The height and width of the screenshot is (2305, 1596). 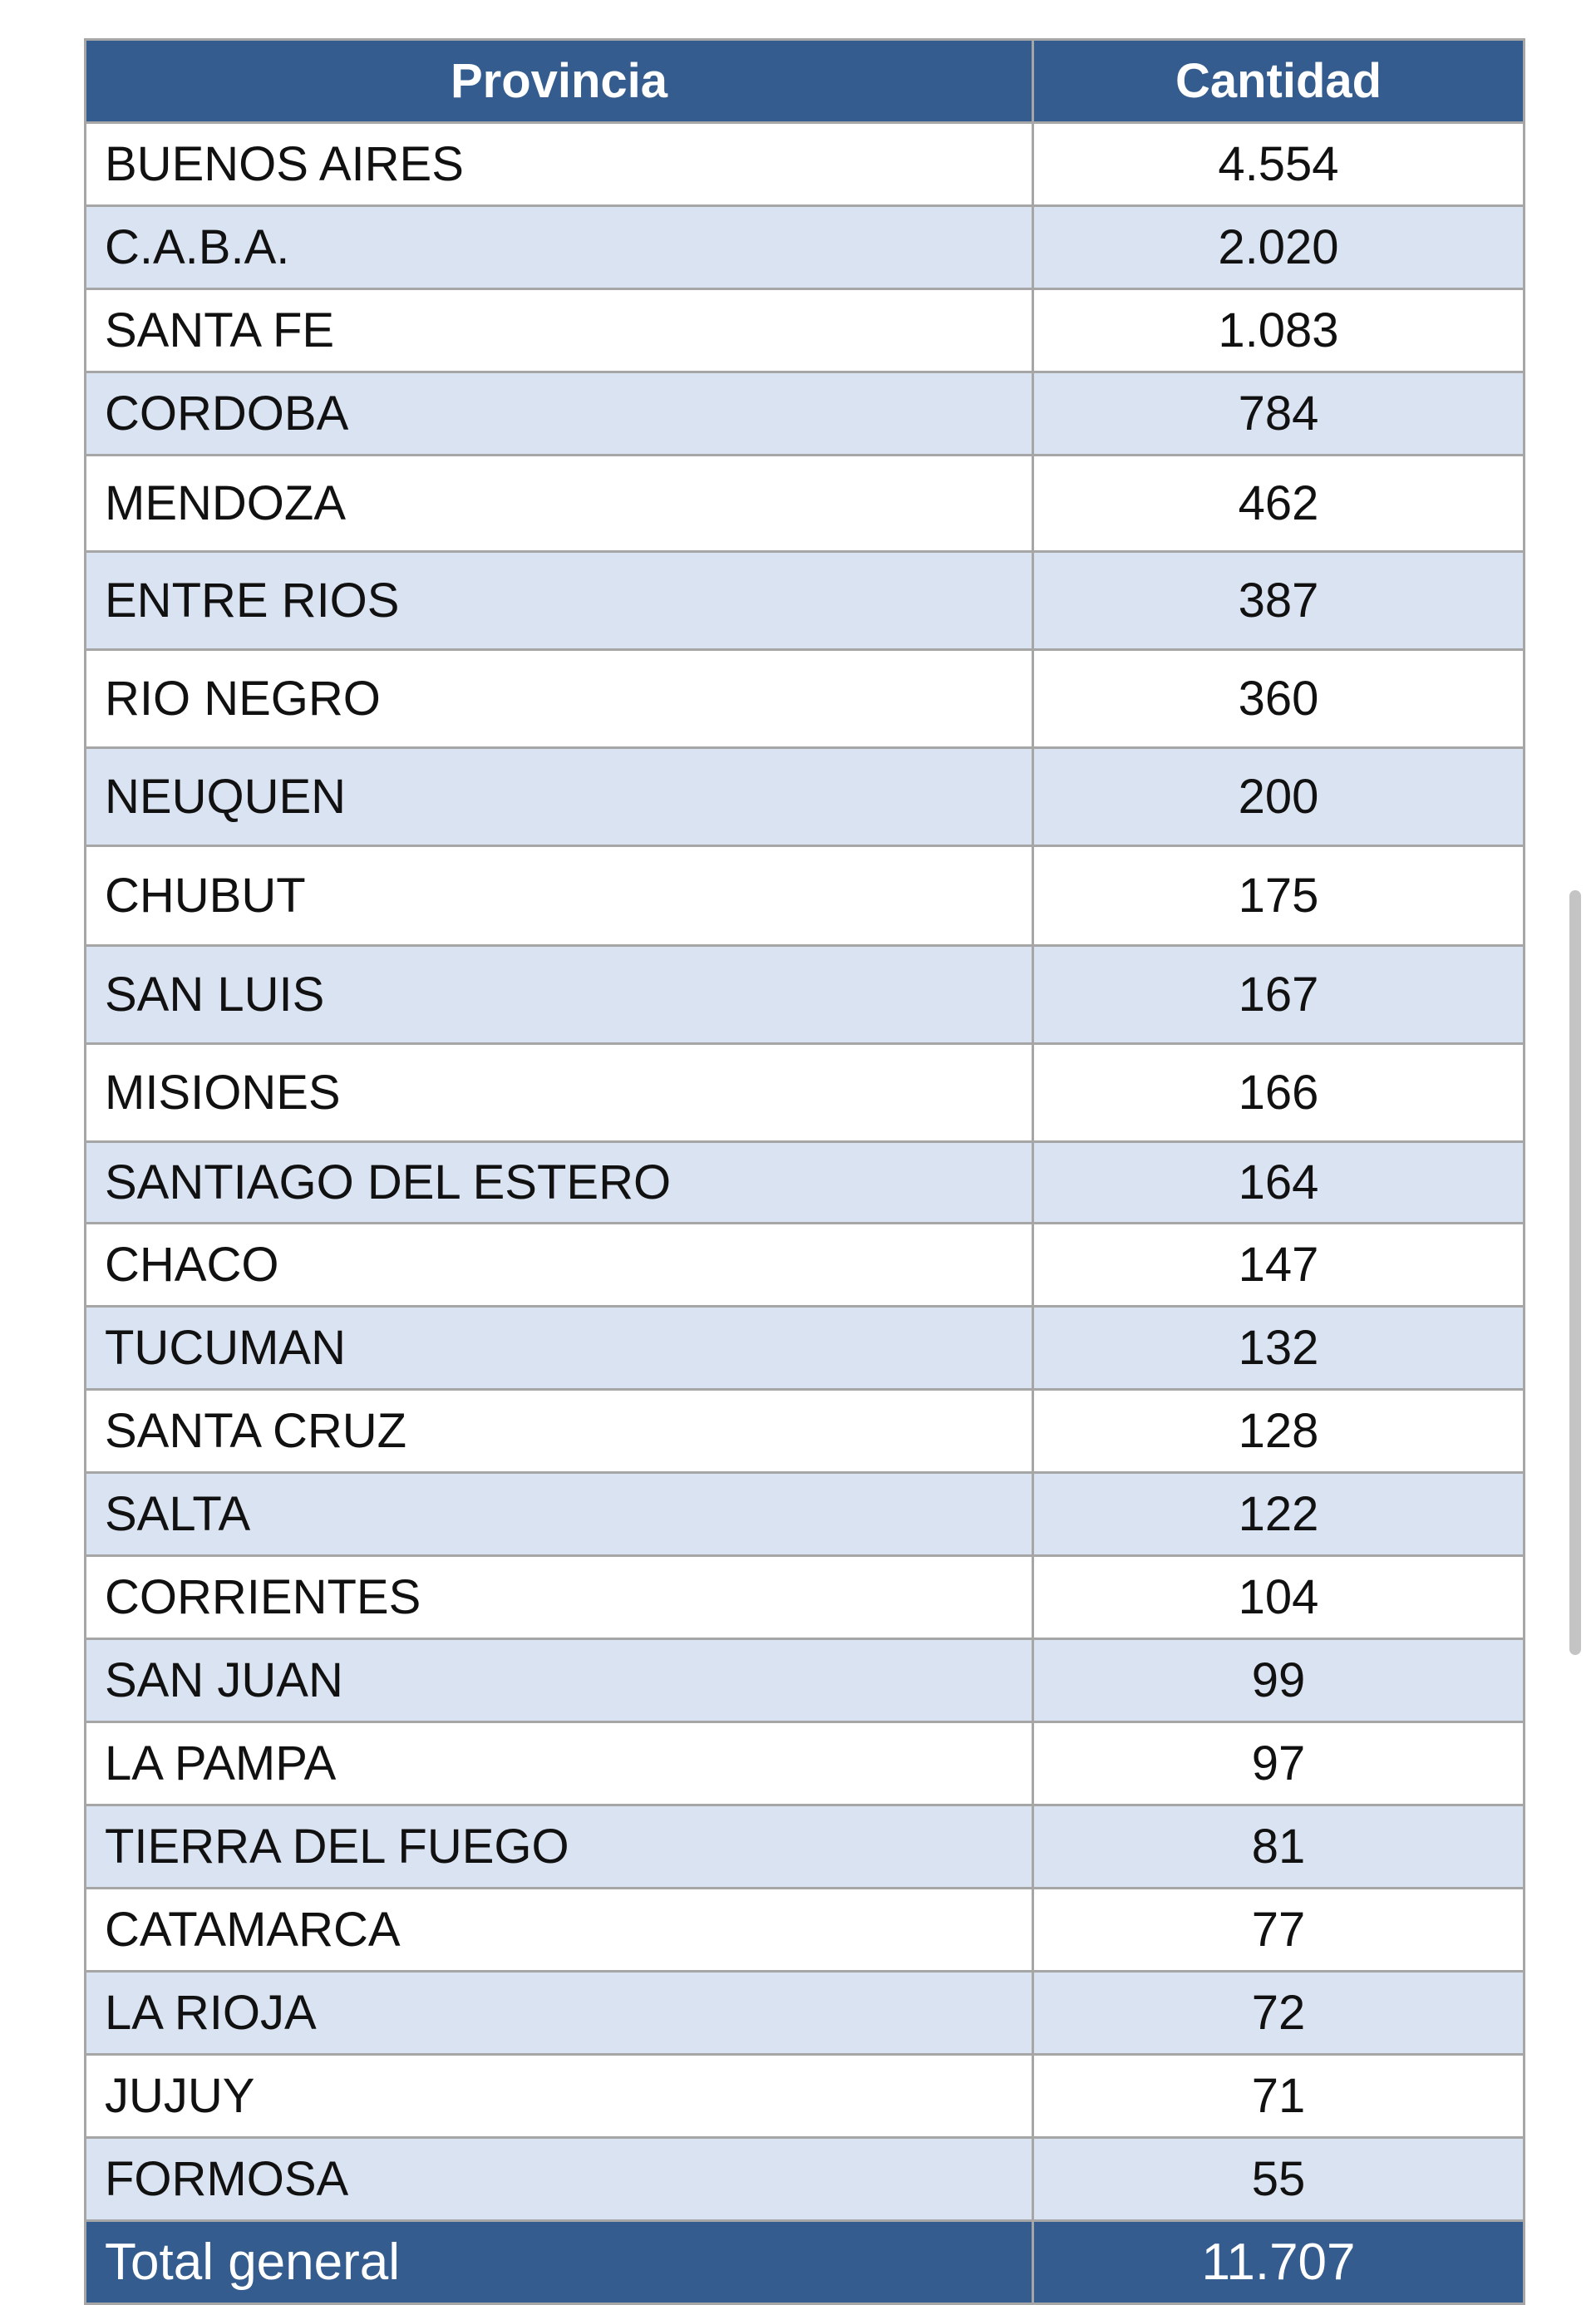 What do you see at coordinates (1278, 81) in the screenshot?
I see `column-header-cantidad: Cantidad` at bounding box center [1278, 81].